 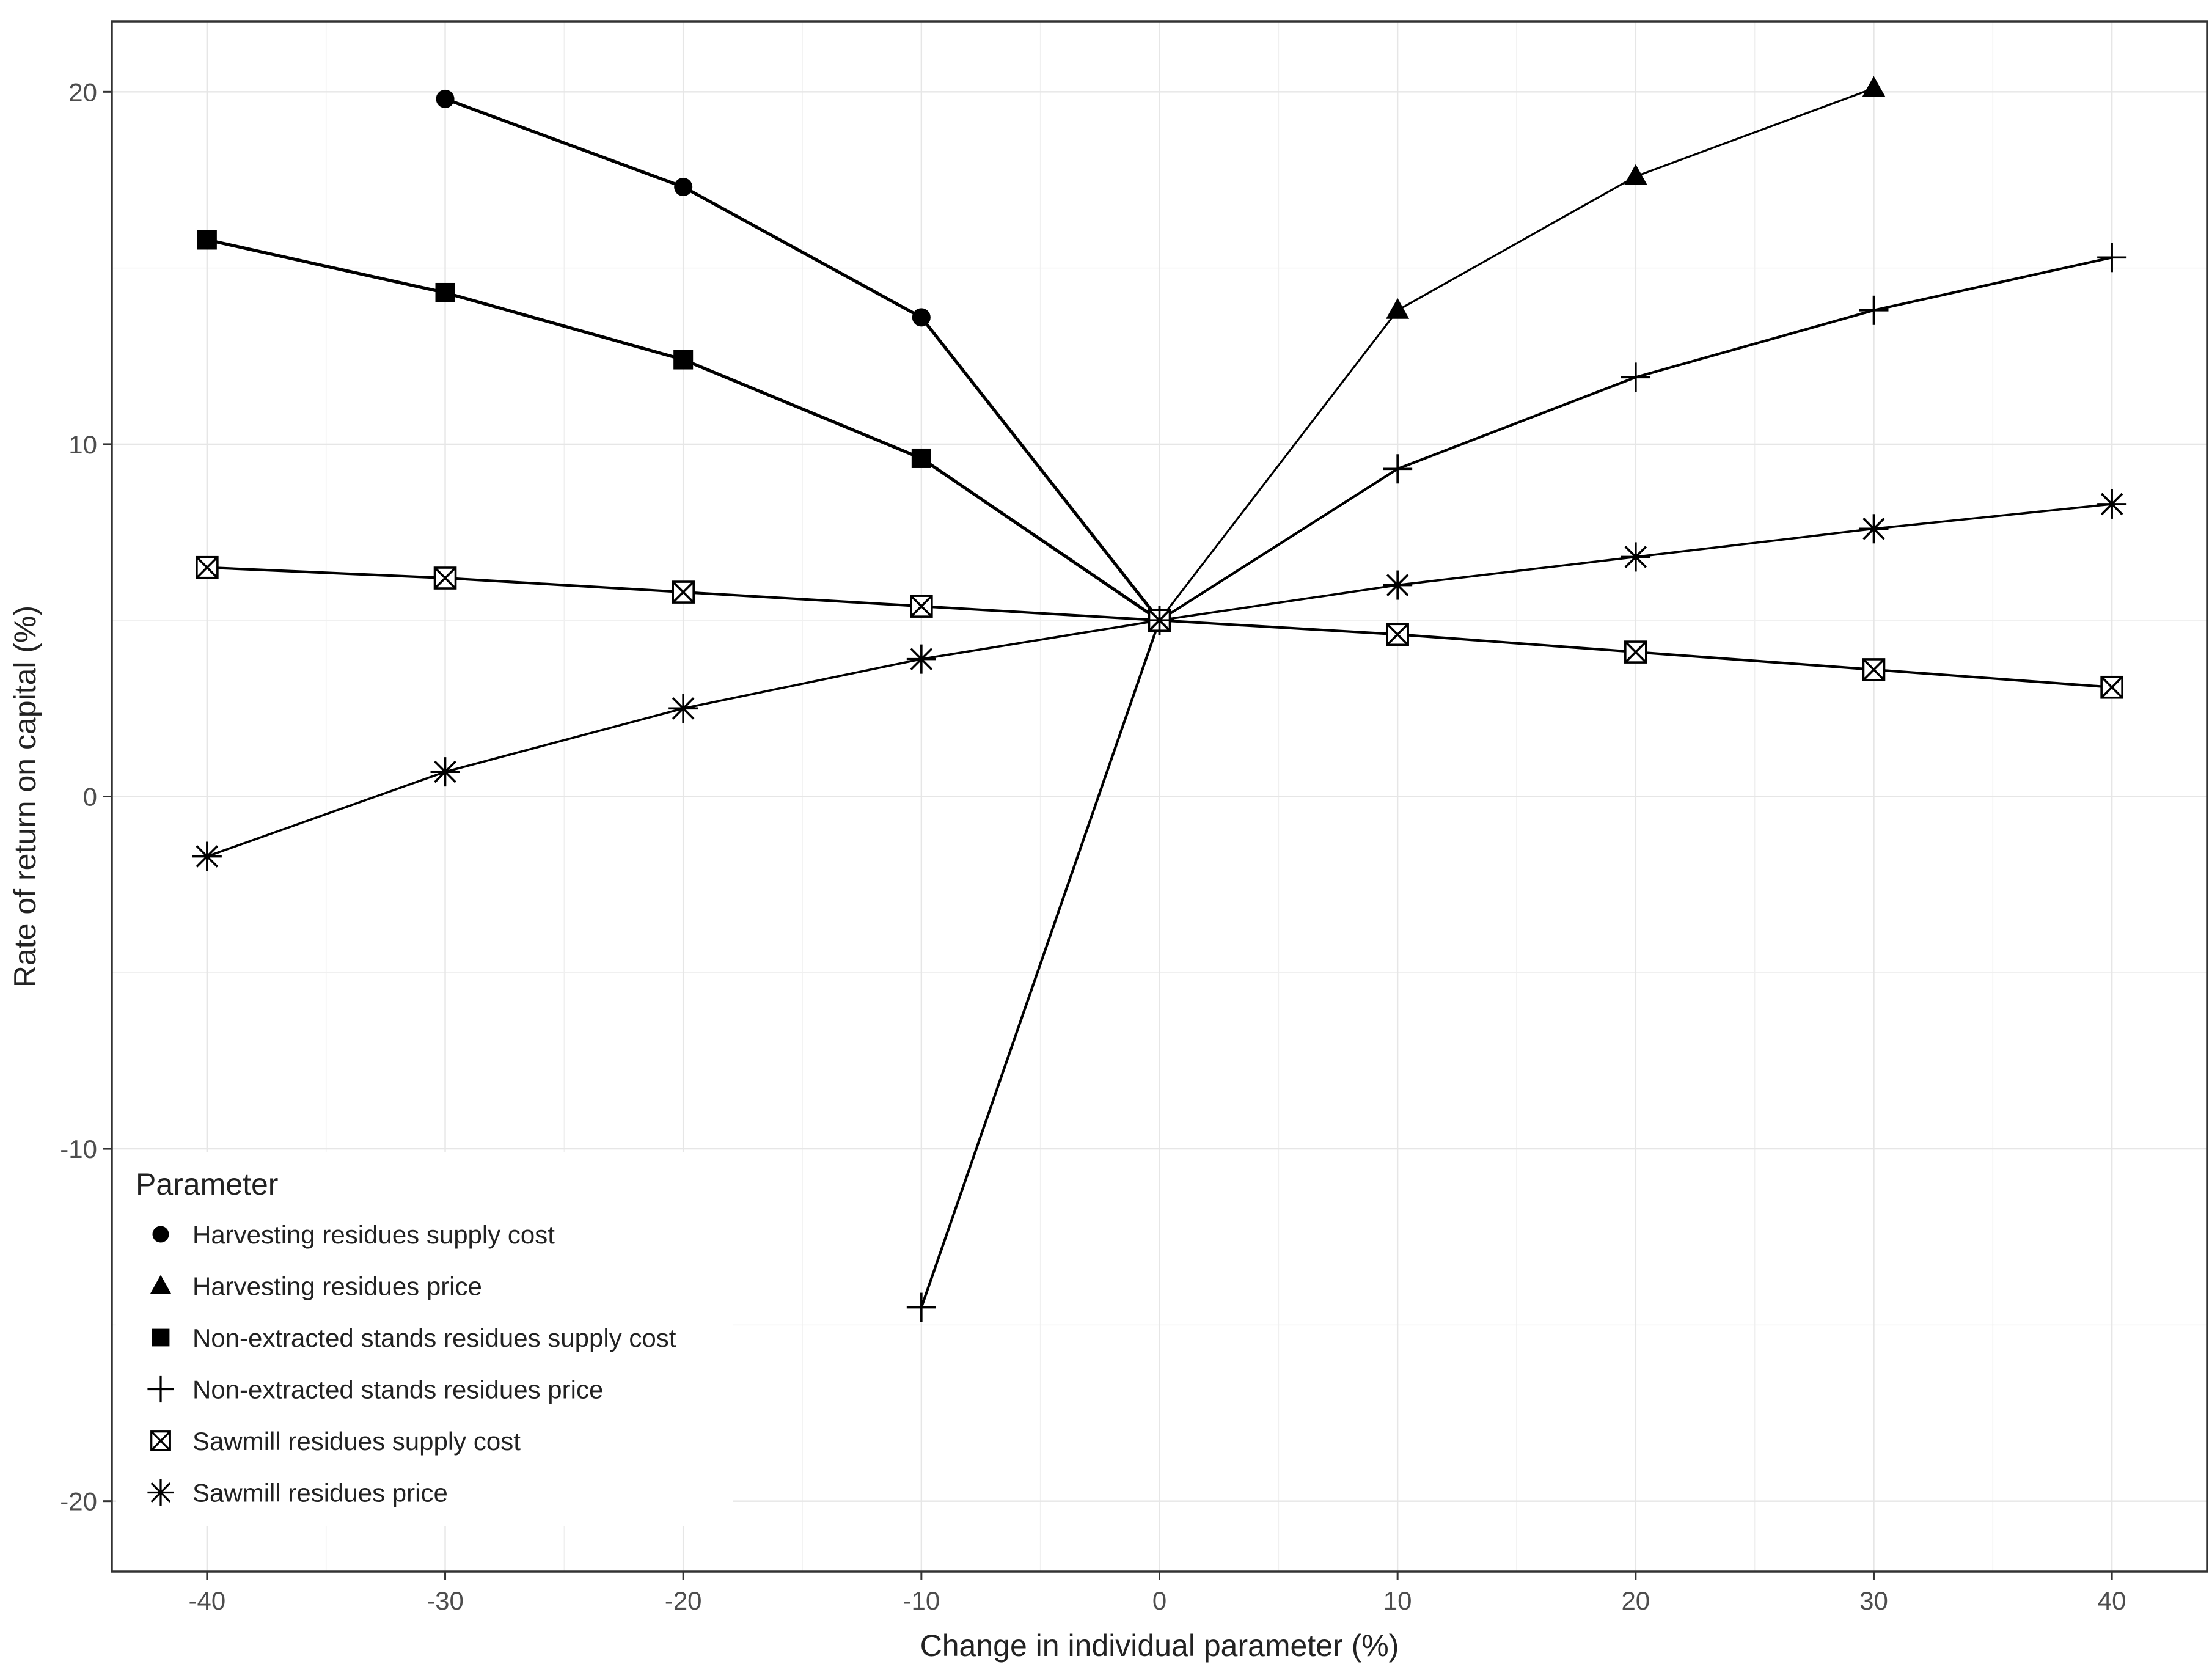 What do you see at coordinates (320, 1493) in the screenshot?
I see `legend-label: Sawmill residues price` at bounding box center [320, 1493].